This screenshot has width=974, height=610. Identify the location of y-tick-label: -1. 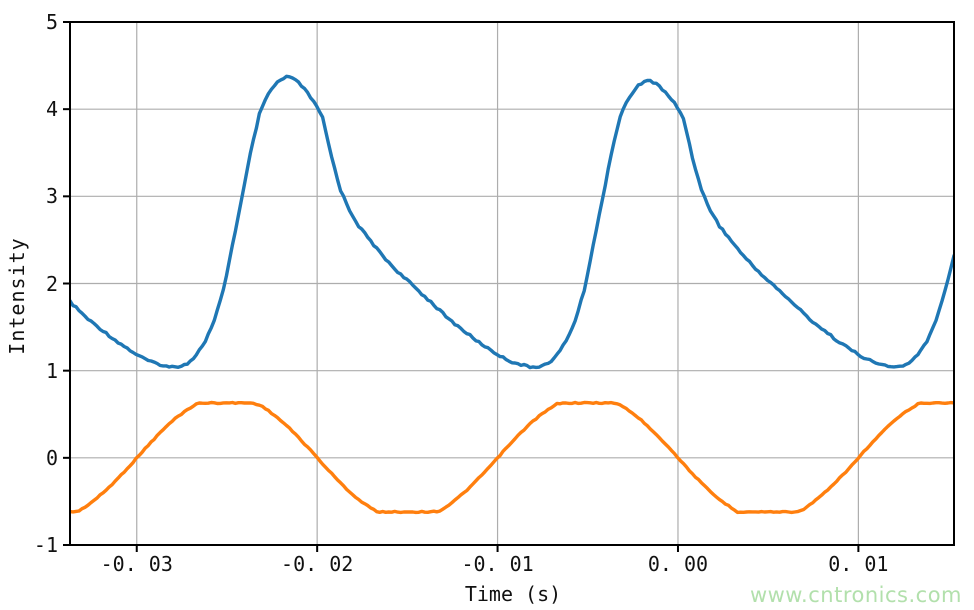
(45, 545).